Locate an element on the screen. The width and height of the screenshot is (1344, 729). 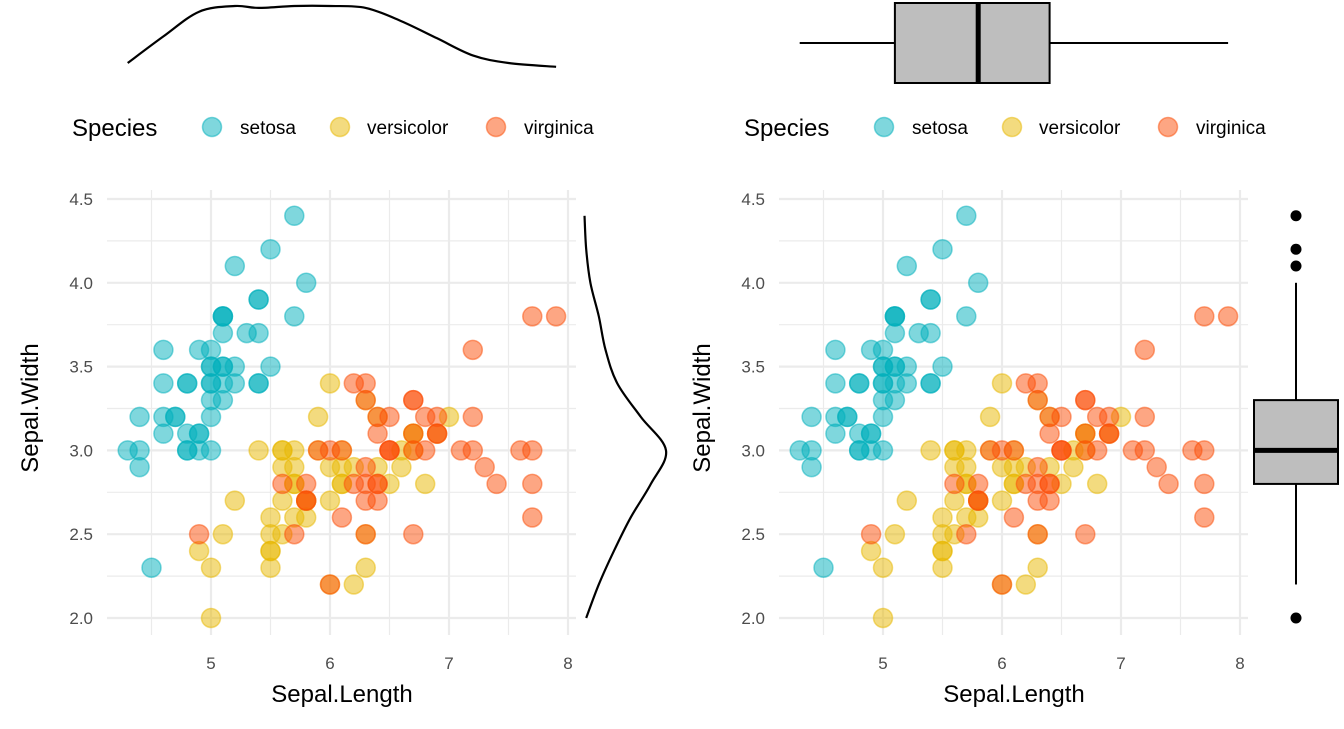
legend: Species setosa versicolor virginica is located at coordinates (1005, 128).